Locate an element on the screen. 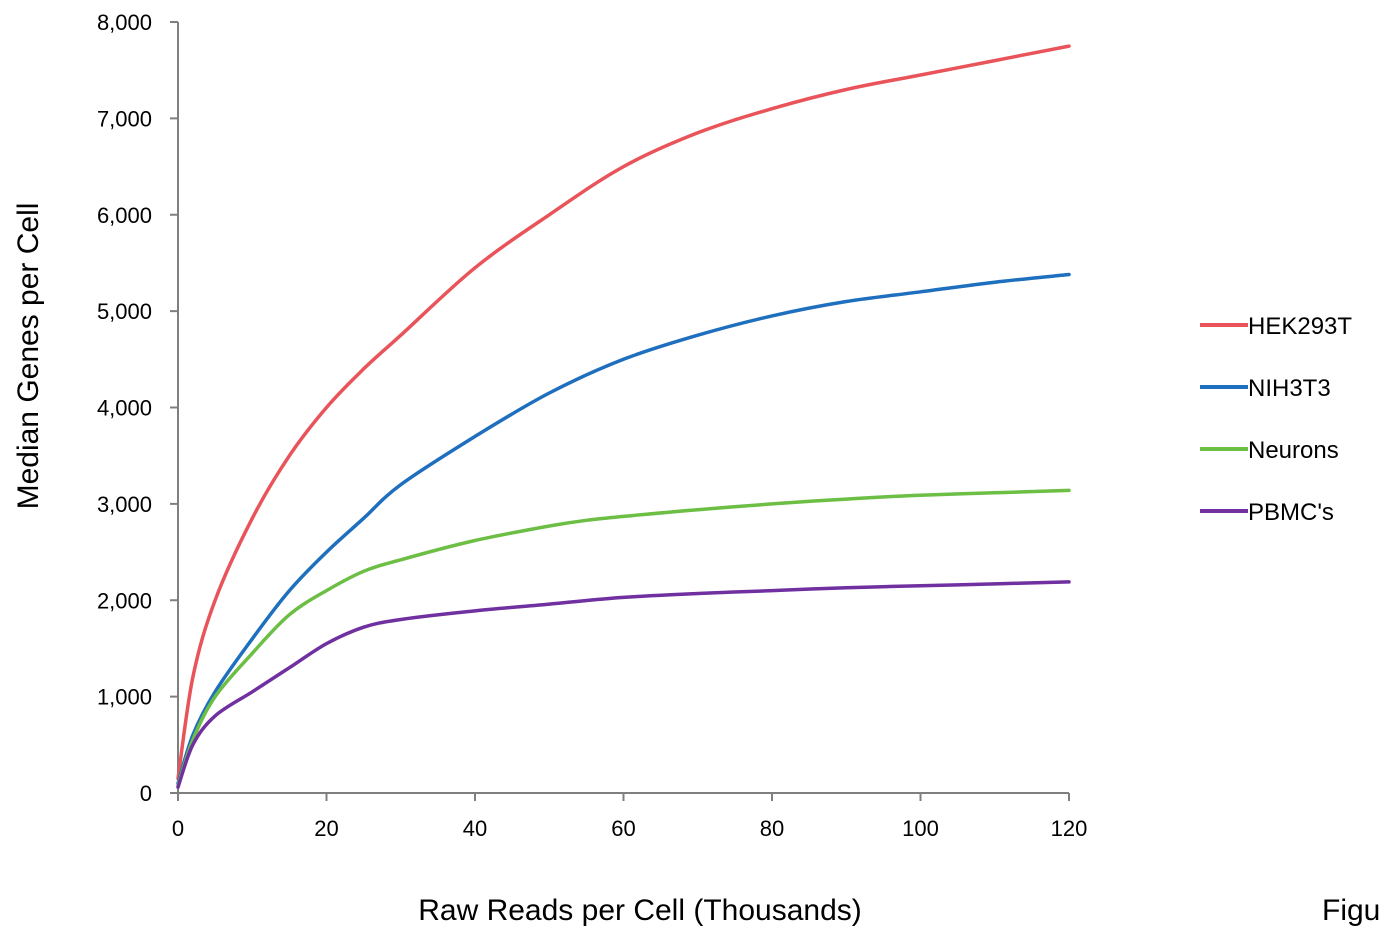 The height and width of the screenshot is (928, 1381). y-tick-label: 8,000 is located at coordinates (124, 22).